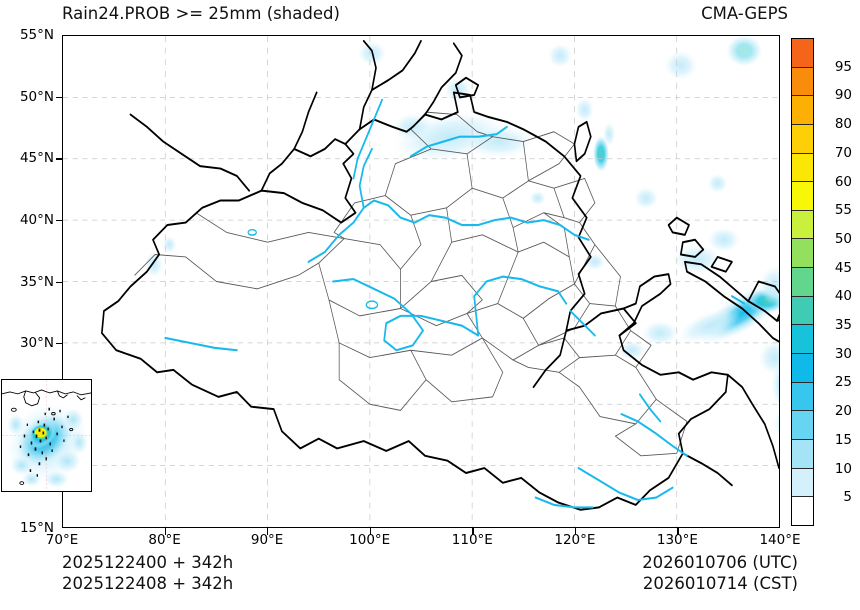 Image resolution: width=860 pixels, height=610 pixels. Describe the element at coordinates (720, 583) in the screenshot. I see `footer-right-line-2: 2026010714 (CST)` at that location.